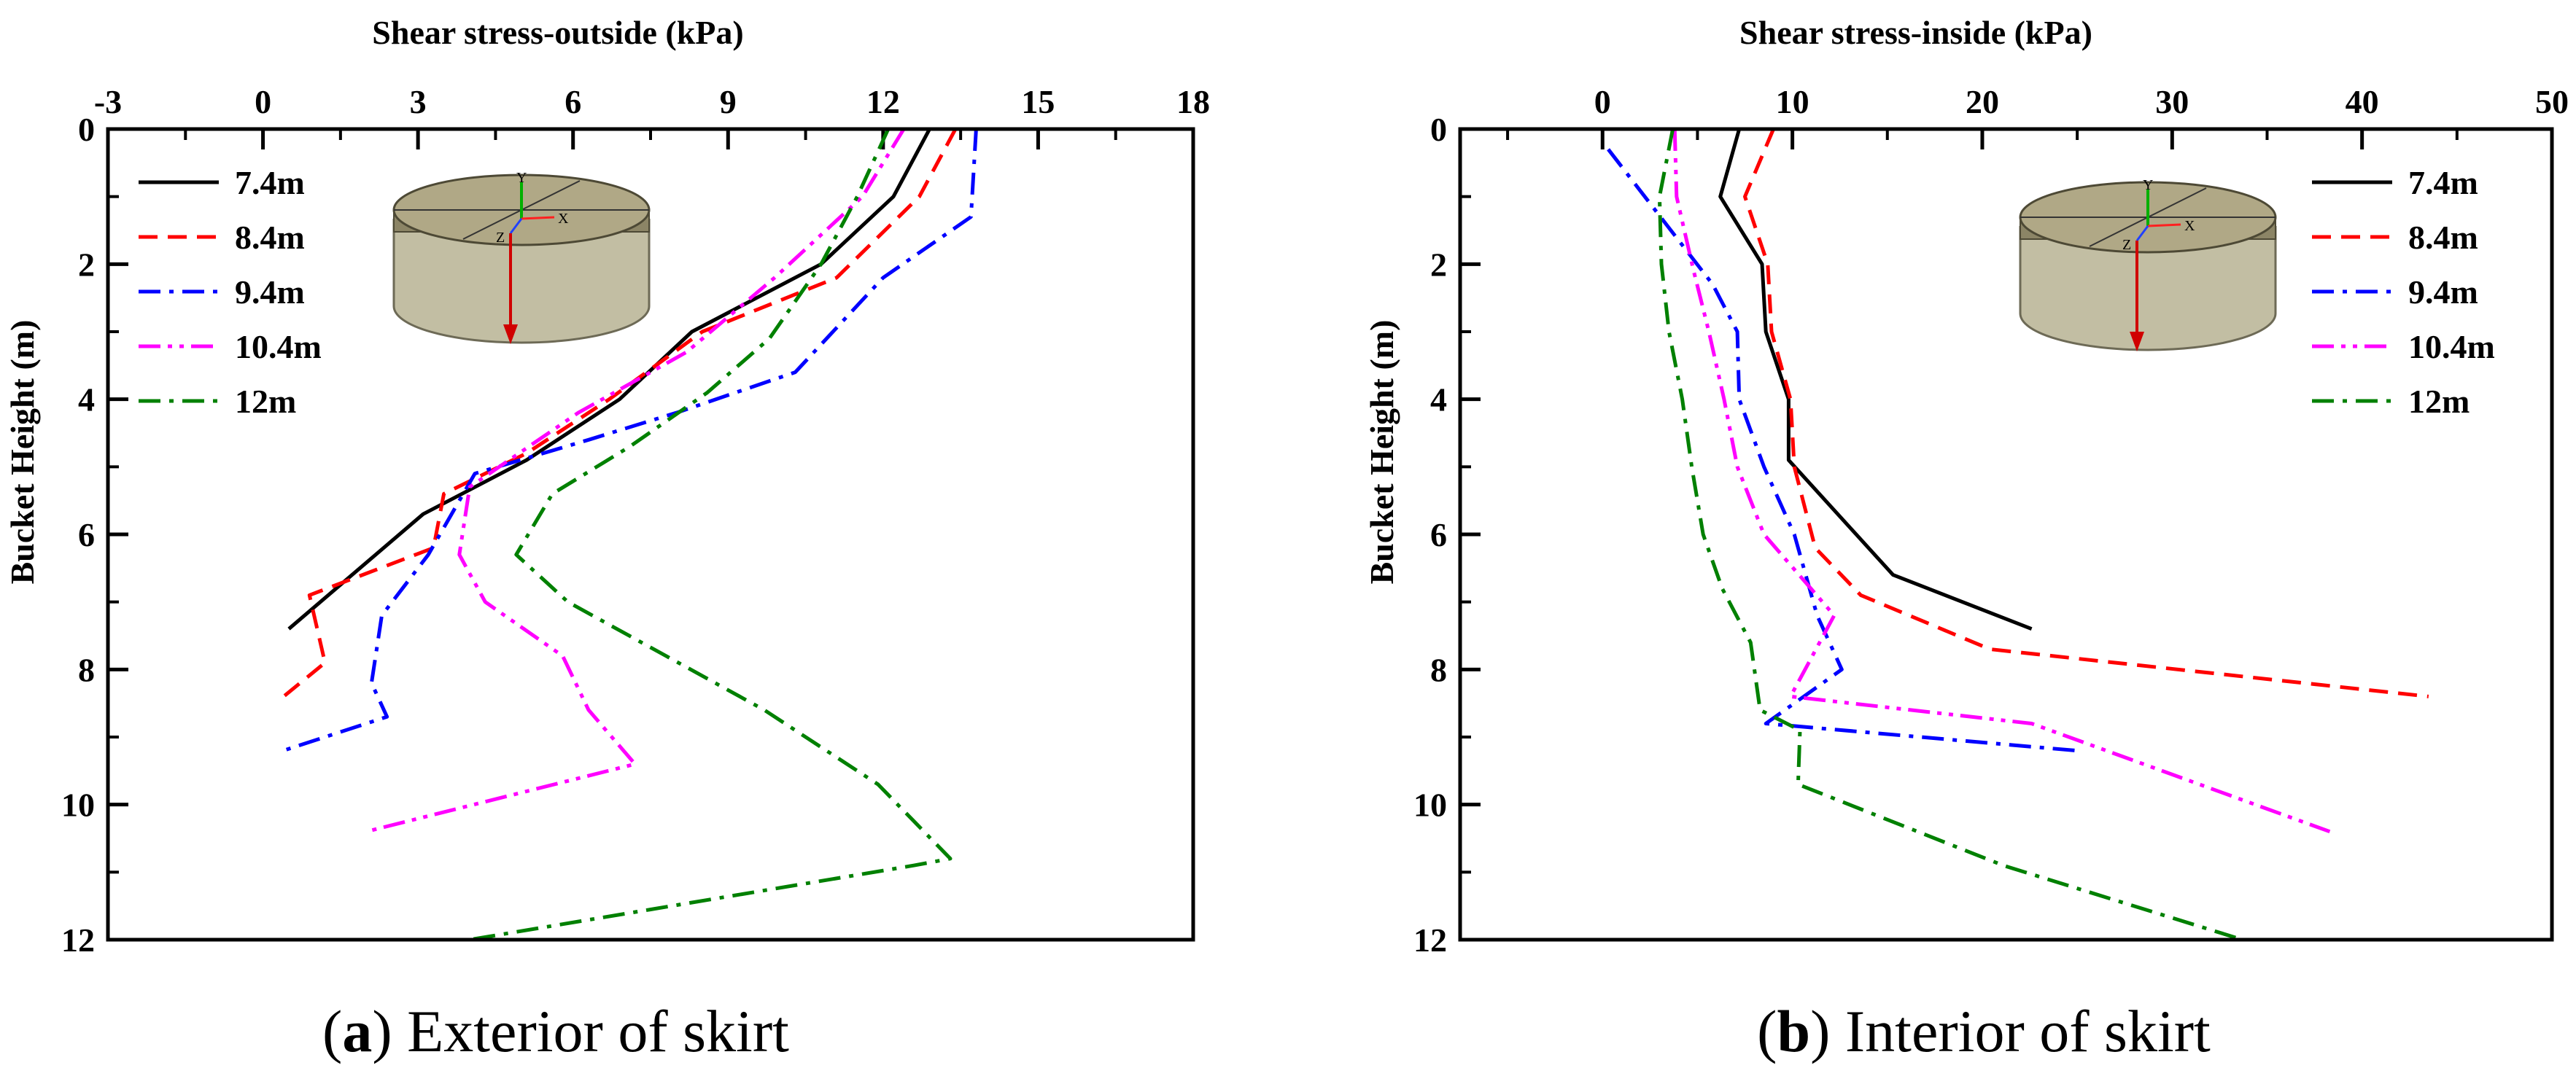  I want to click on panel-b-legend: 7.4m 8.4m 9.4m 10.4m 12m, so click(2404, 292).